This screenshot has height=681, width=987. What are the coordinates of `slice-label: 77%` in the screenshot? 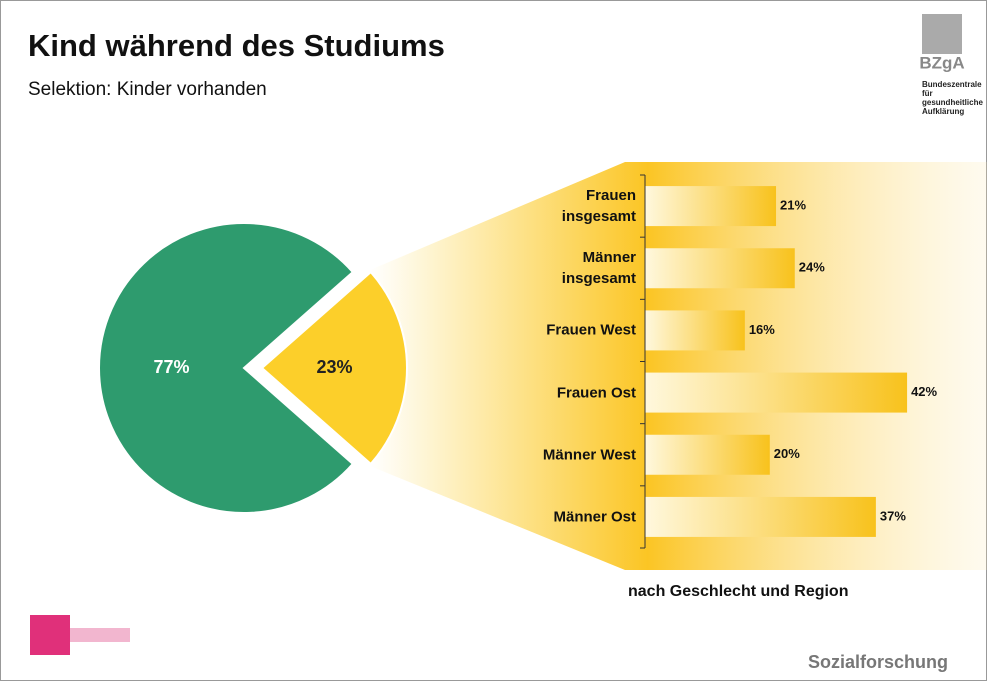 It's located at (171, 367).